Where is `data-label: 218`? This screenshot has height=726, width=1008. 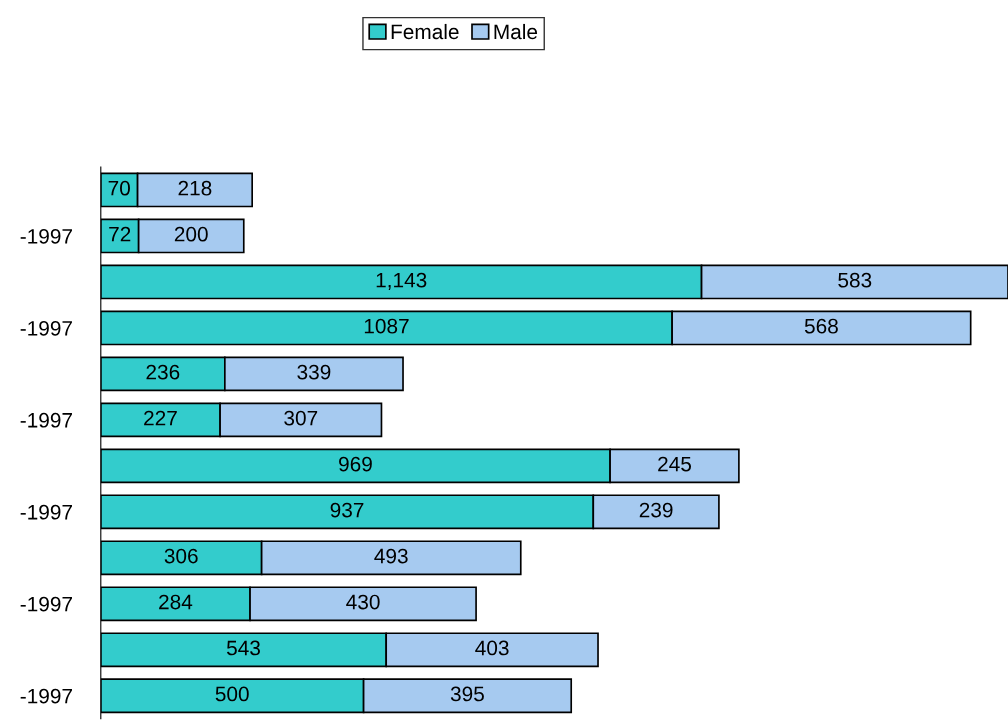
data-label: 218 is located at coordinates (195, 188).